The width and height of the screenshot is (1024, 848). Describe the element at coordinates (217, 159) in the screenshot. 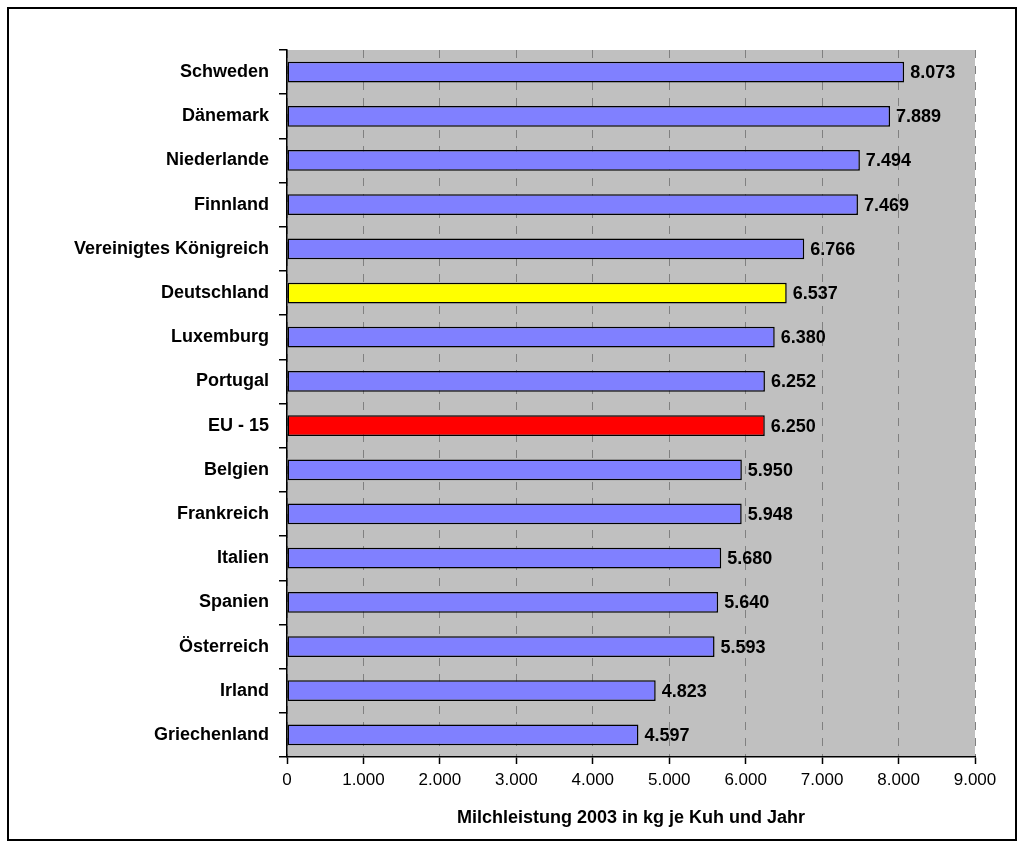

I see `y-tick-label: Niederlande` at that location.